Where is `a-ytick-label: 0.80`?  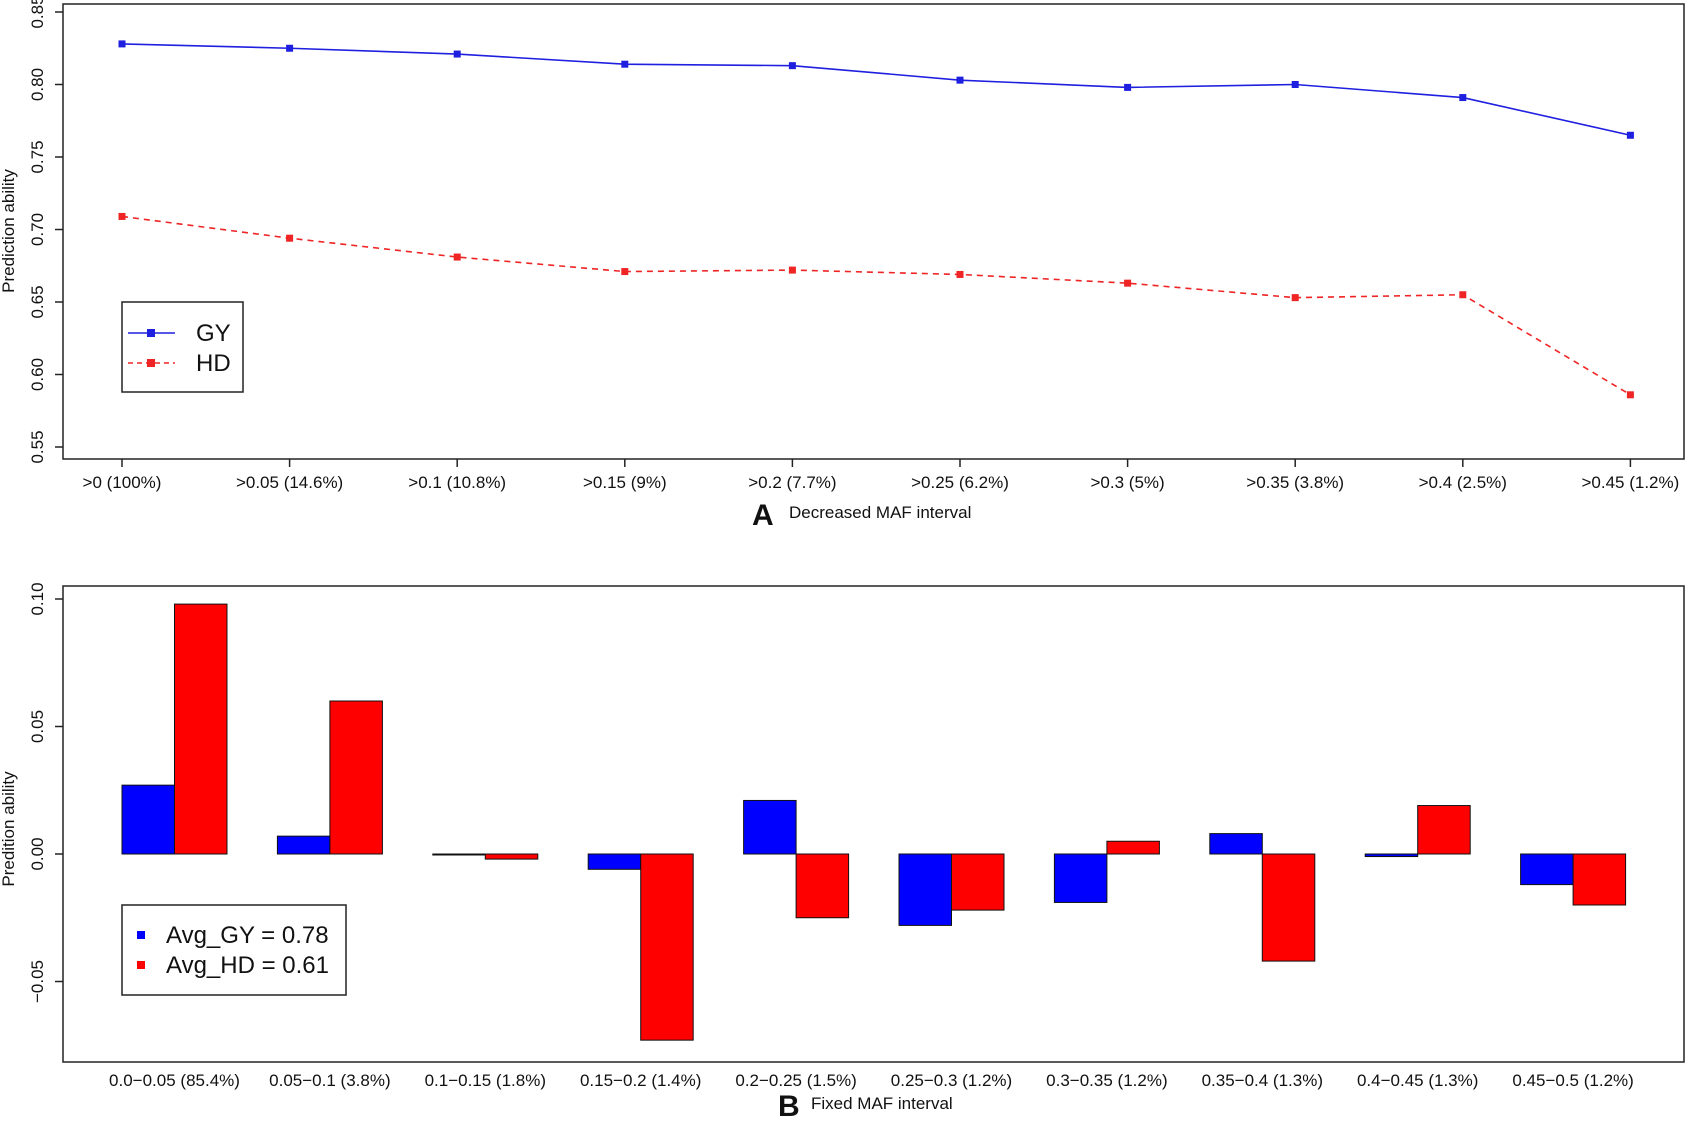 a-ytick-label: 0.80 is located at coordinates (37, 84).